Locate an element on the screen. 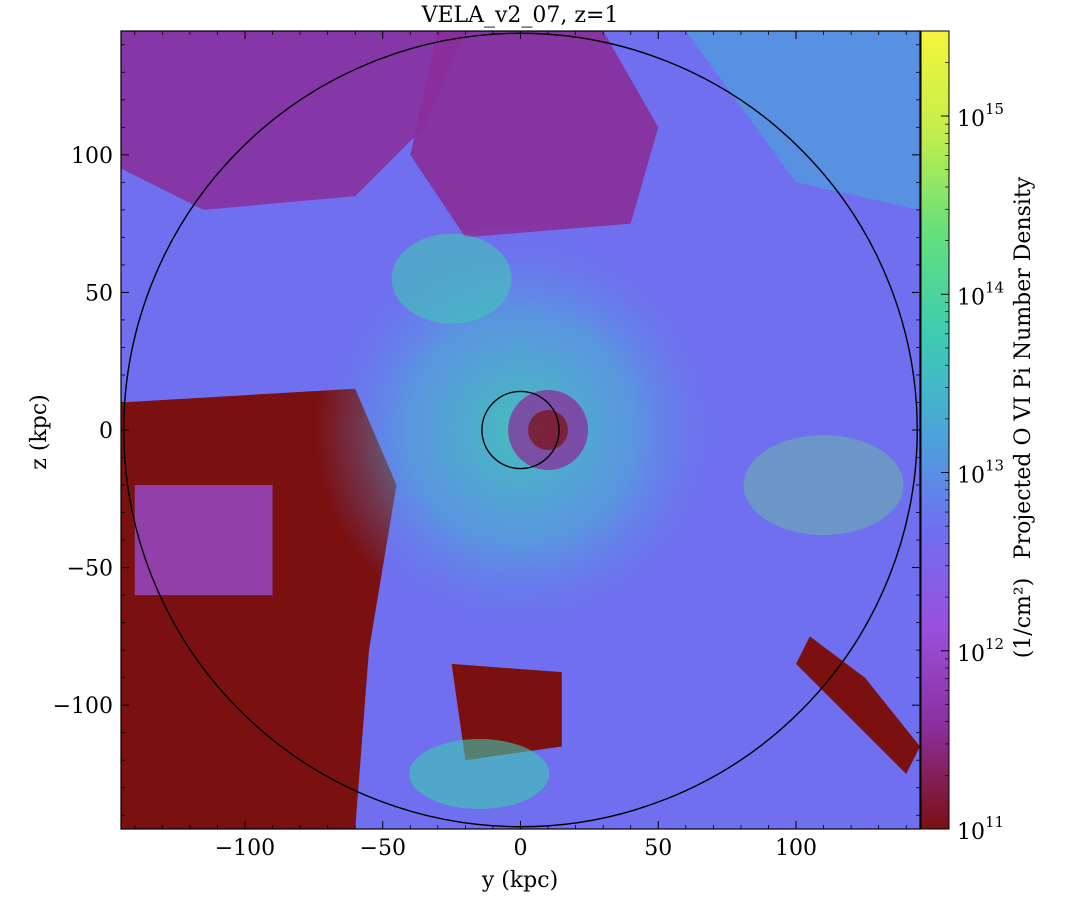  colorbar-label: Projected O VI Pi Number Density (1/cm²) is located at coordinates (1023, 417).